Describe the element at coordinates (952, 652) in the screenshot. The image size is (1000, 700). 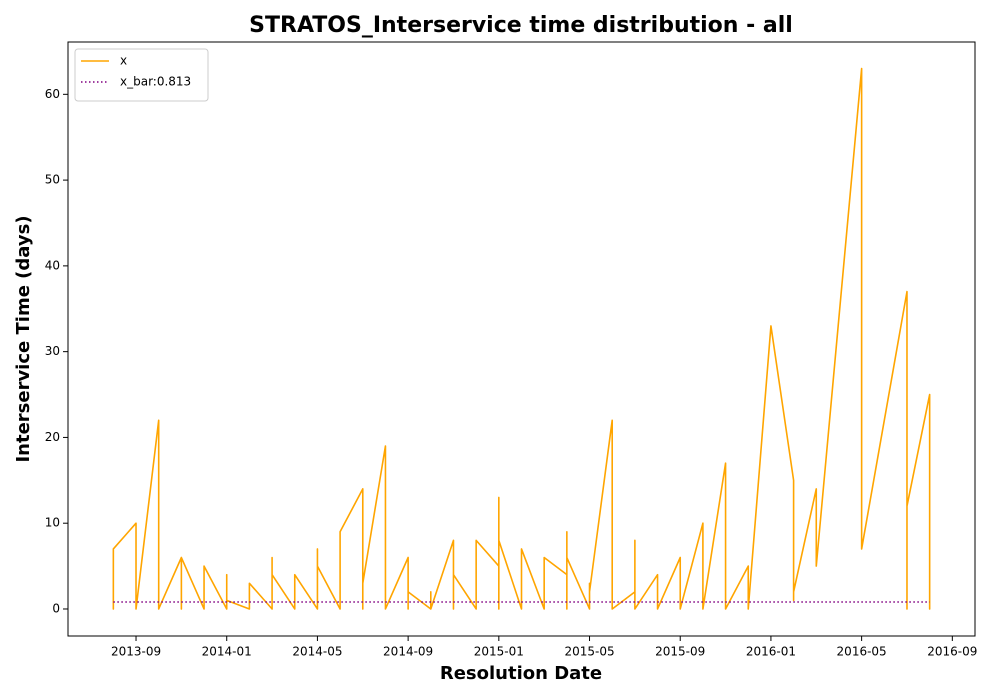
I see `x-tick-label: 2016-09` at that location.